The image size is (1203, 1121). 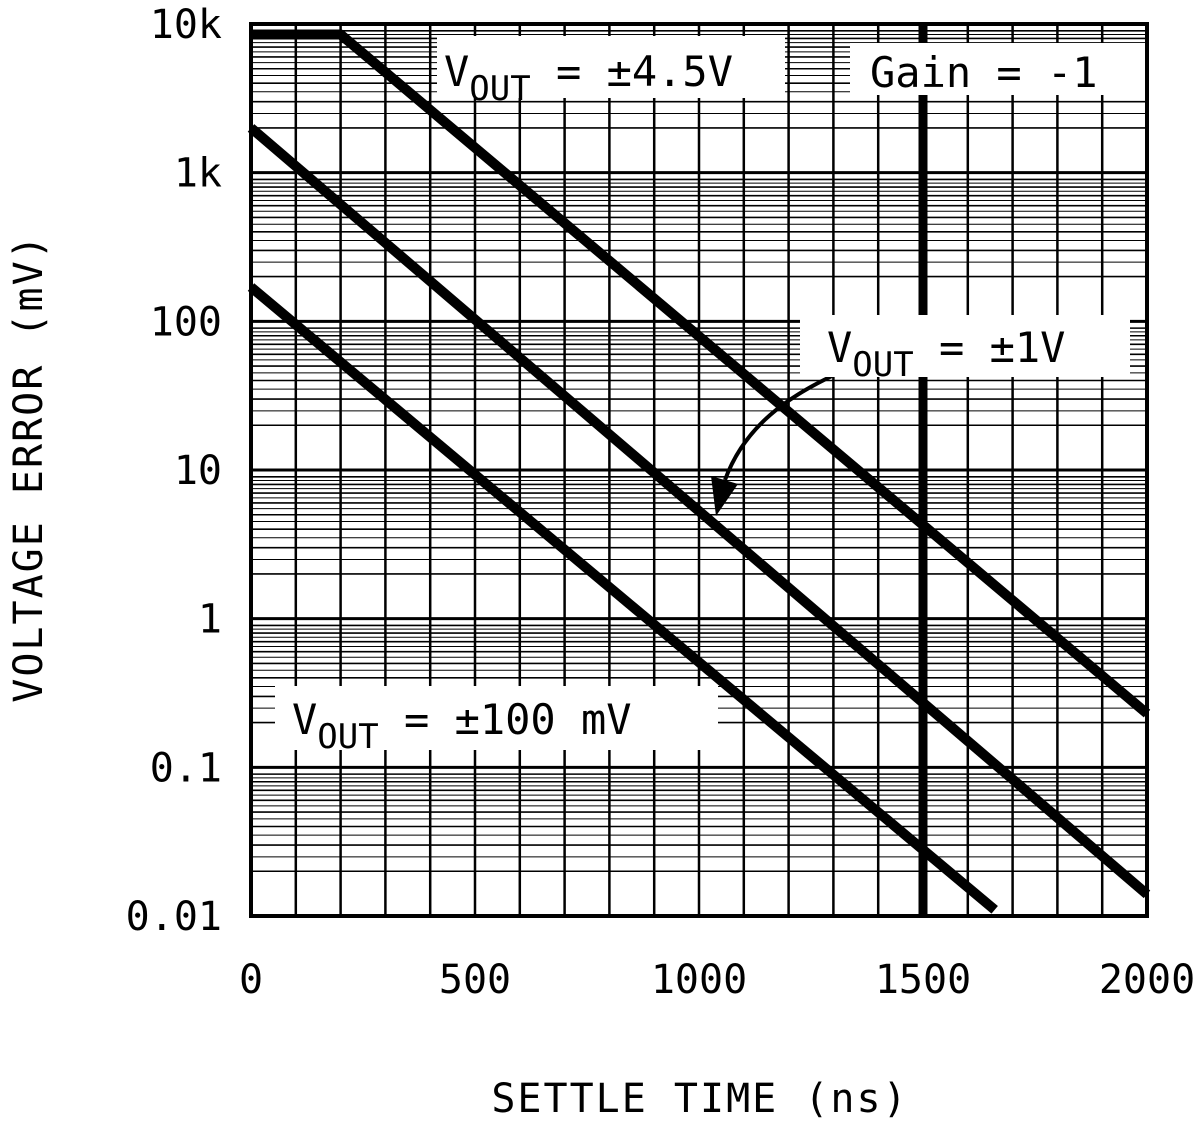 I want to click on y-tick-label: 1, so click(x=210, y=620).